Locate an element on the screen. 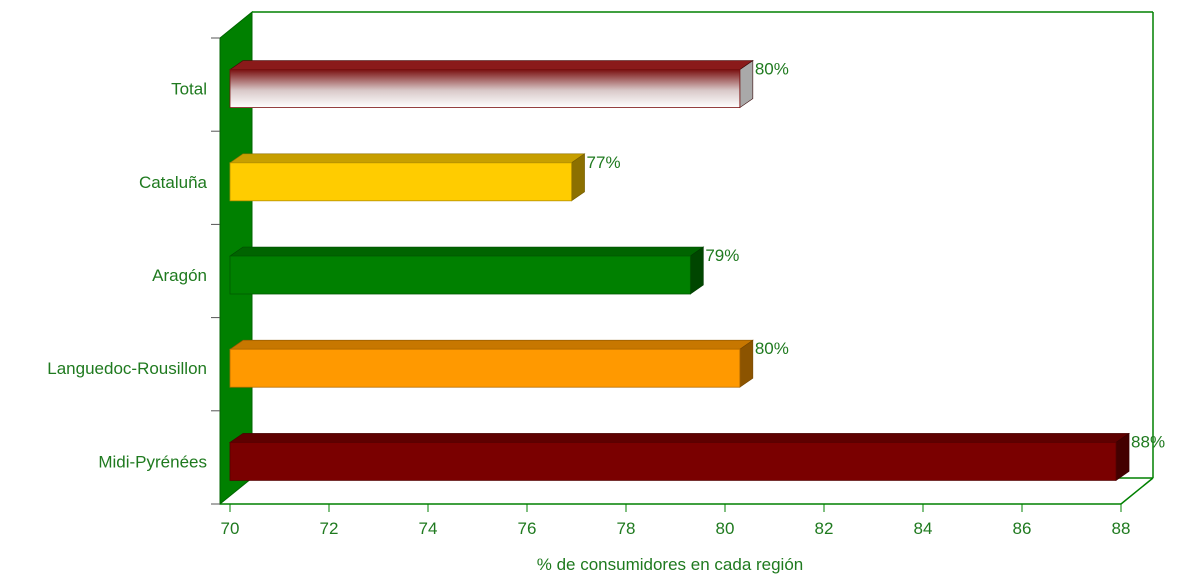 Image resolution: width=1177 pixels, height=577 pixels. category-label: Cataluña is located at coordinates (173, 182).